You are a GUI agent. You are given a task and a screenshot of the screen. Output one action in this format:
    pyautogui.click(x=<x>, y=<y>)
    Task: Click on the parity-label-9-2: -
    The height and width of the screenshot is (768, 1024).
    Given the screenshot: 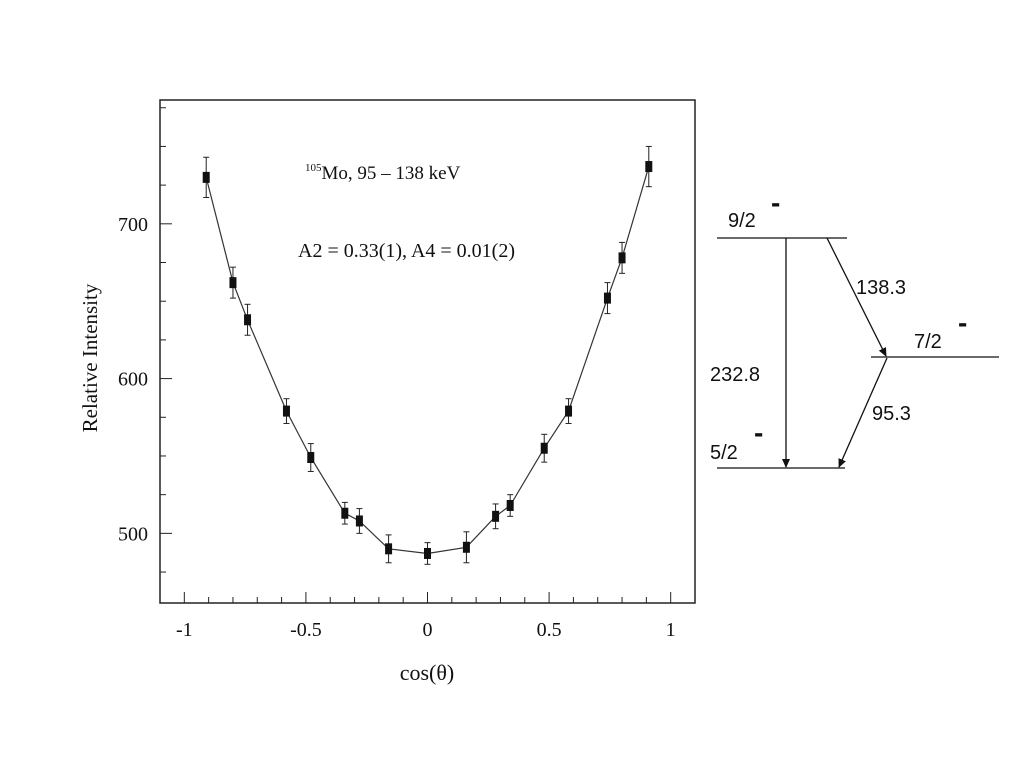 What is the action you would take?
    pyautogui.click(x=775, y=202)
    